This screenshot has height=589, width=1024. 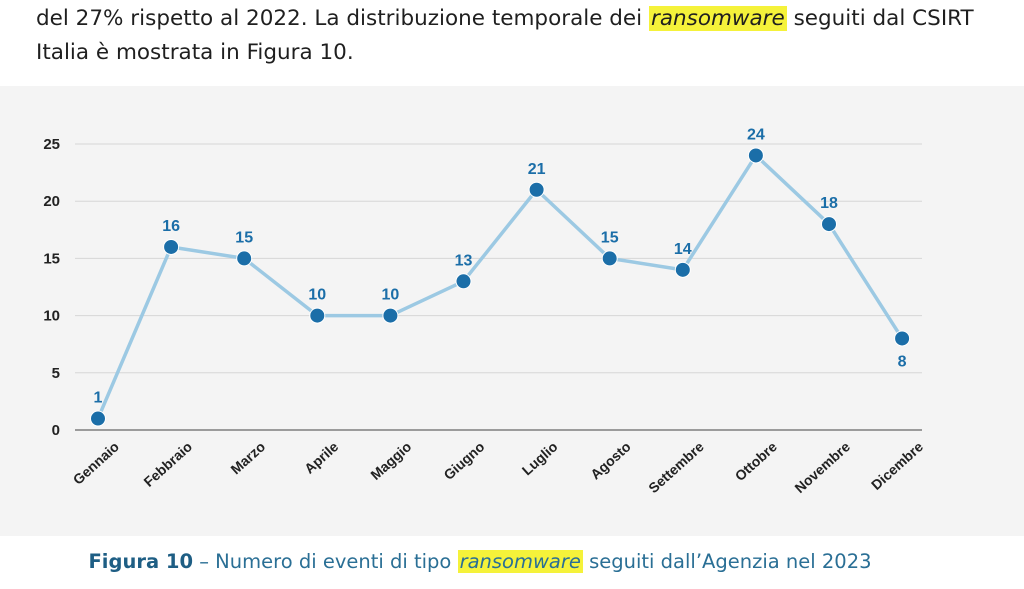 I want to click on intro-line-2: Italia è mostrata in Figura 10., so click(x=195, y=52).